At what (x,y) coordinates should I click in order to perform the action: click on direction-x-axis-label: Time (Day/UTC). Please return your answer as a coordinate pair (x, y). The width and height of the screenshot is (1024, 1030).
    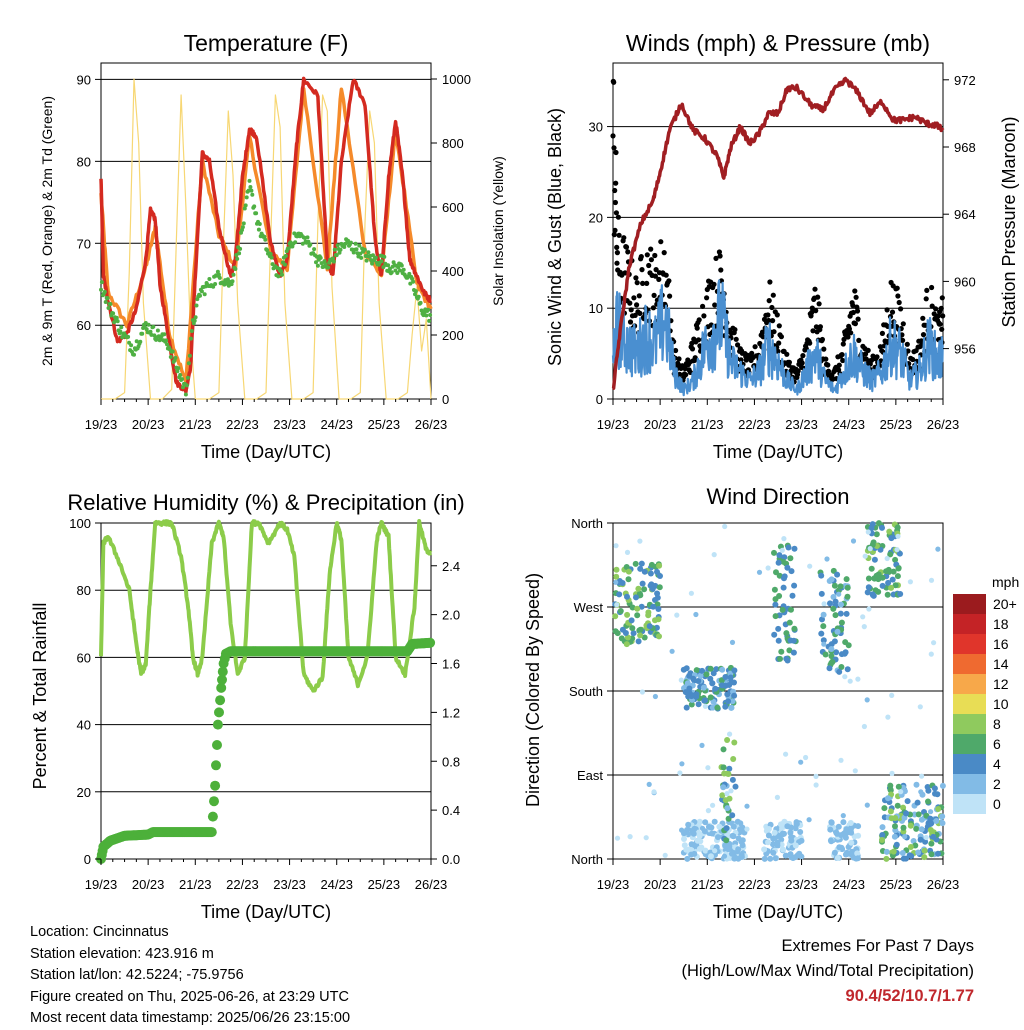
    Looking at the image, I should click on (778, 912).